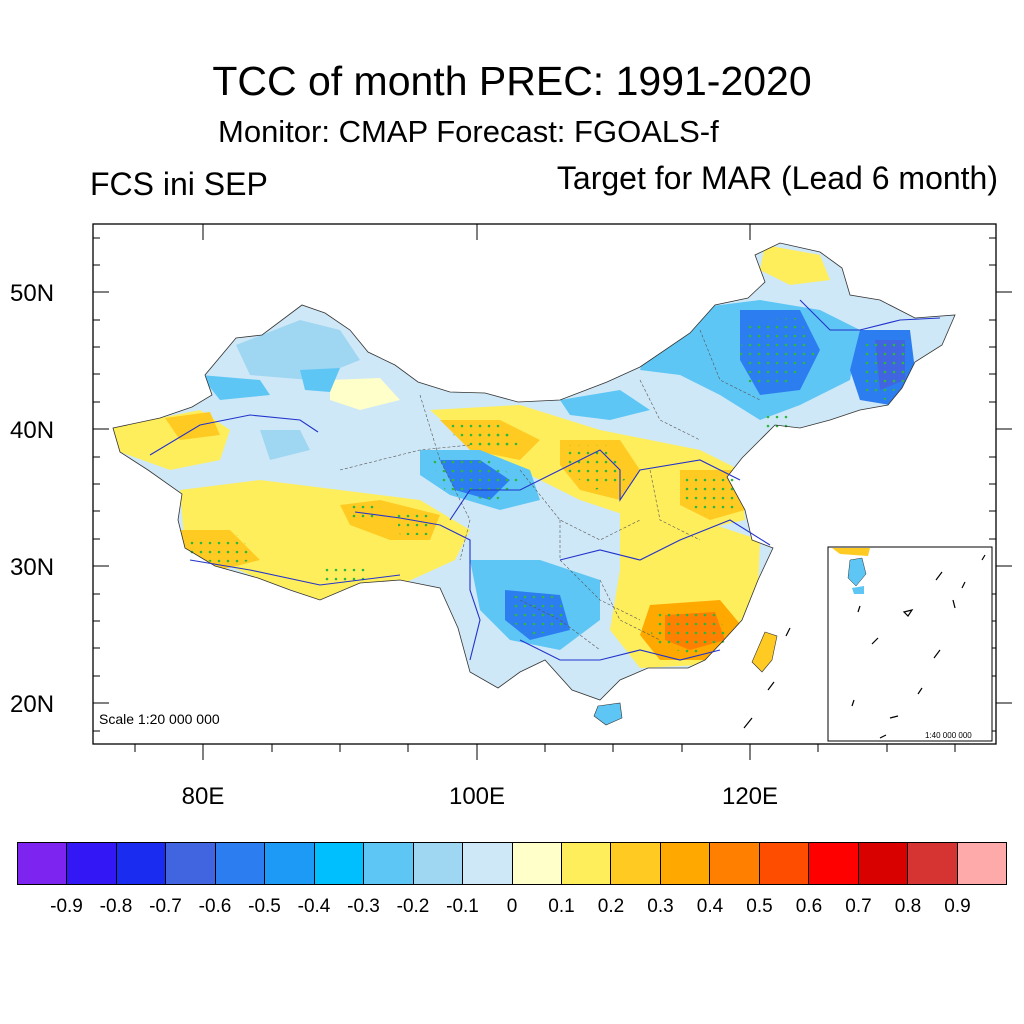 This screenshot has width=1024, height=1024. What do you see at coordinates (764, 652) in the screenshot?
I see `taiwan-island` at bounding box center [764, 652].